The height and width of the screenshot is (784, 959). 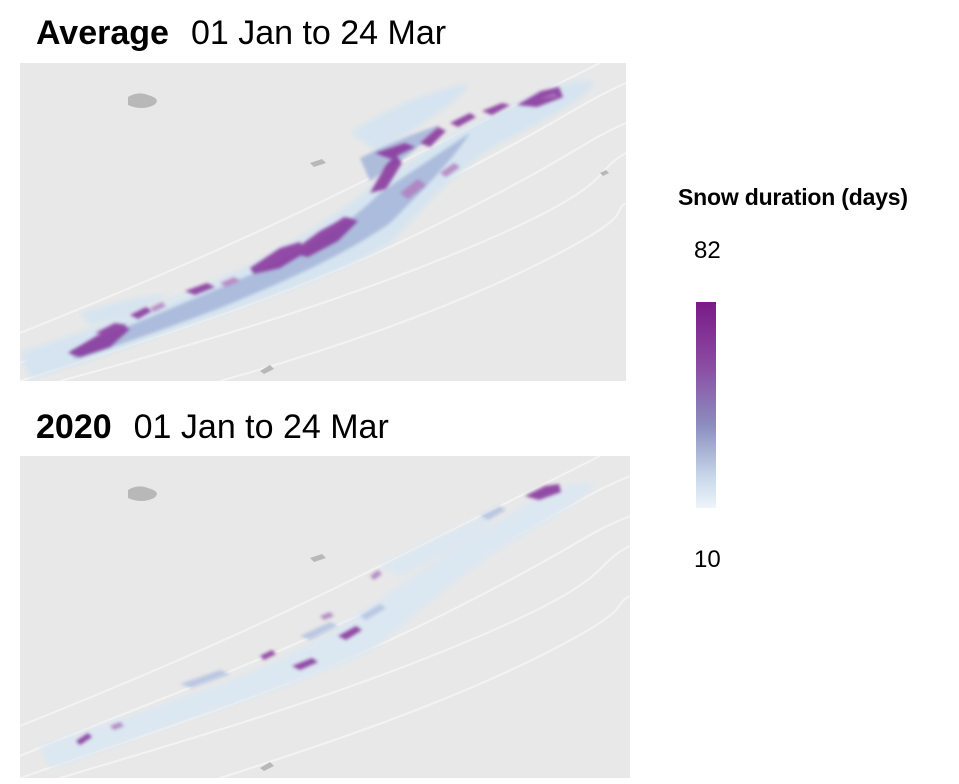 I want to click on legend-min-value: 10, so click(x=707, y=559).